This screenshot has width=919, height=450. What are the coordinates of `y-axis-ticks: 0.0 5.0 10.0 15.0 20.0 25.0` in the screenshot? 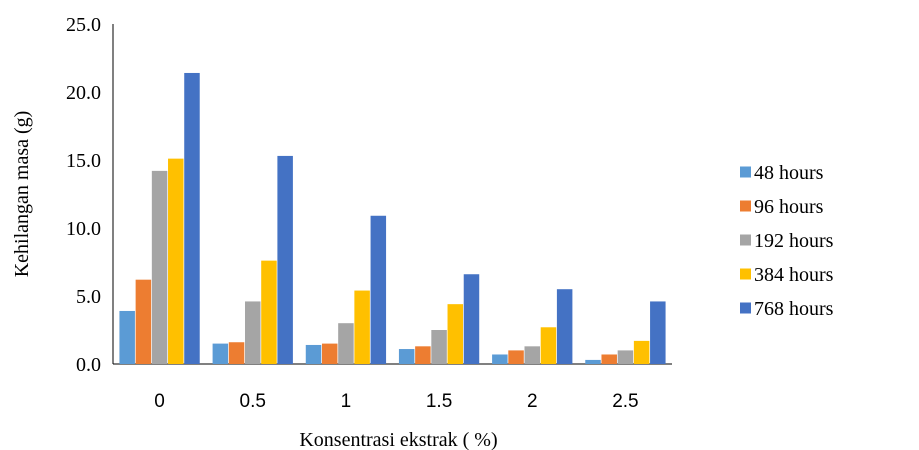 It's located at (83, 195).